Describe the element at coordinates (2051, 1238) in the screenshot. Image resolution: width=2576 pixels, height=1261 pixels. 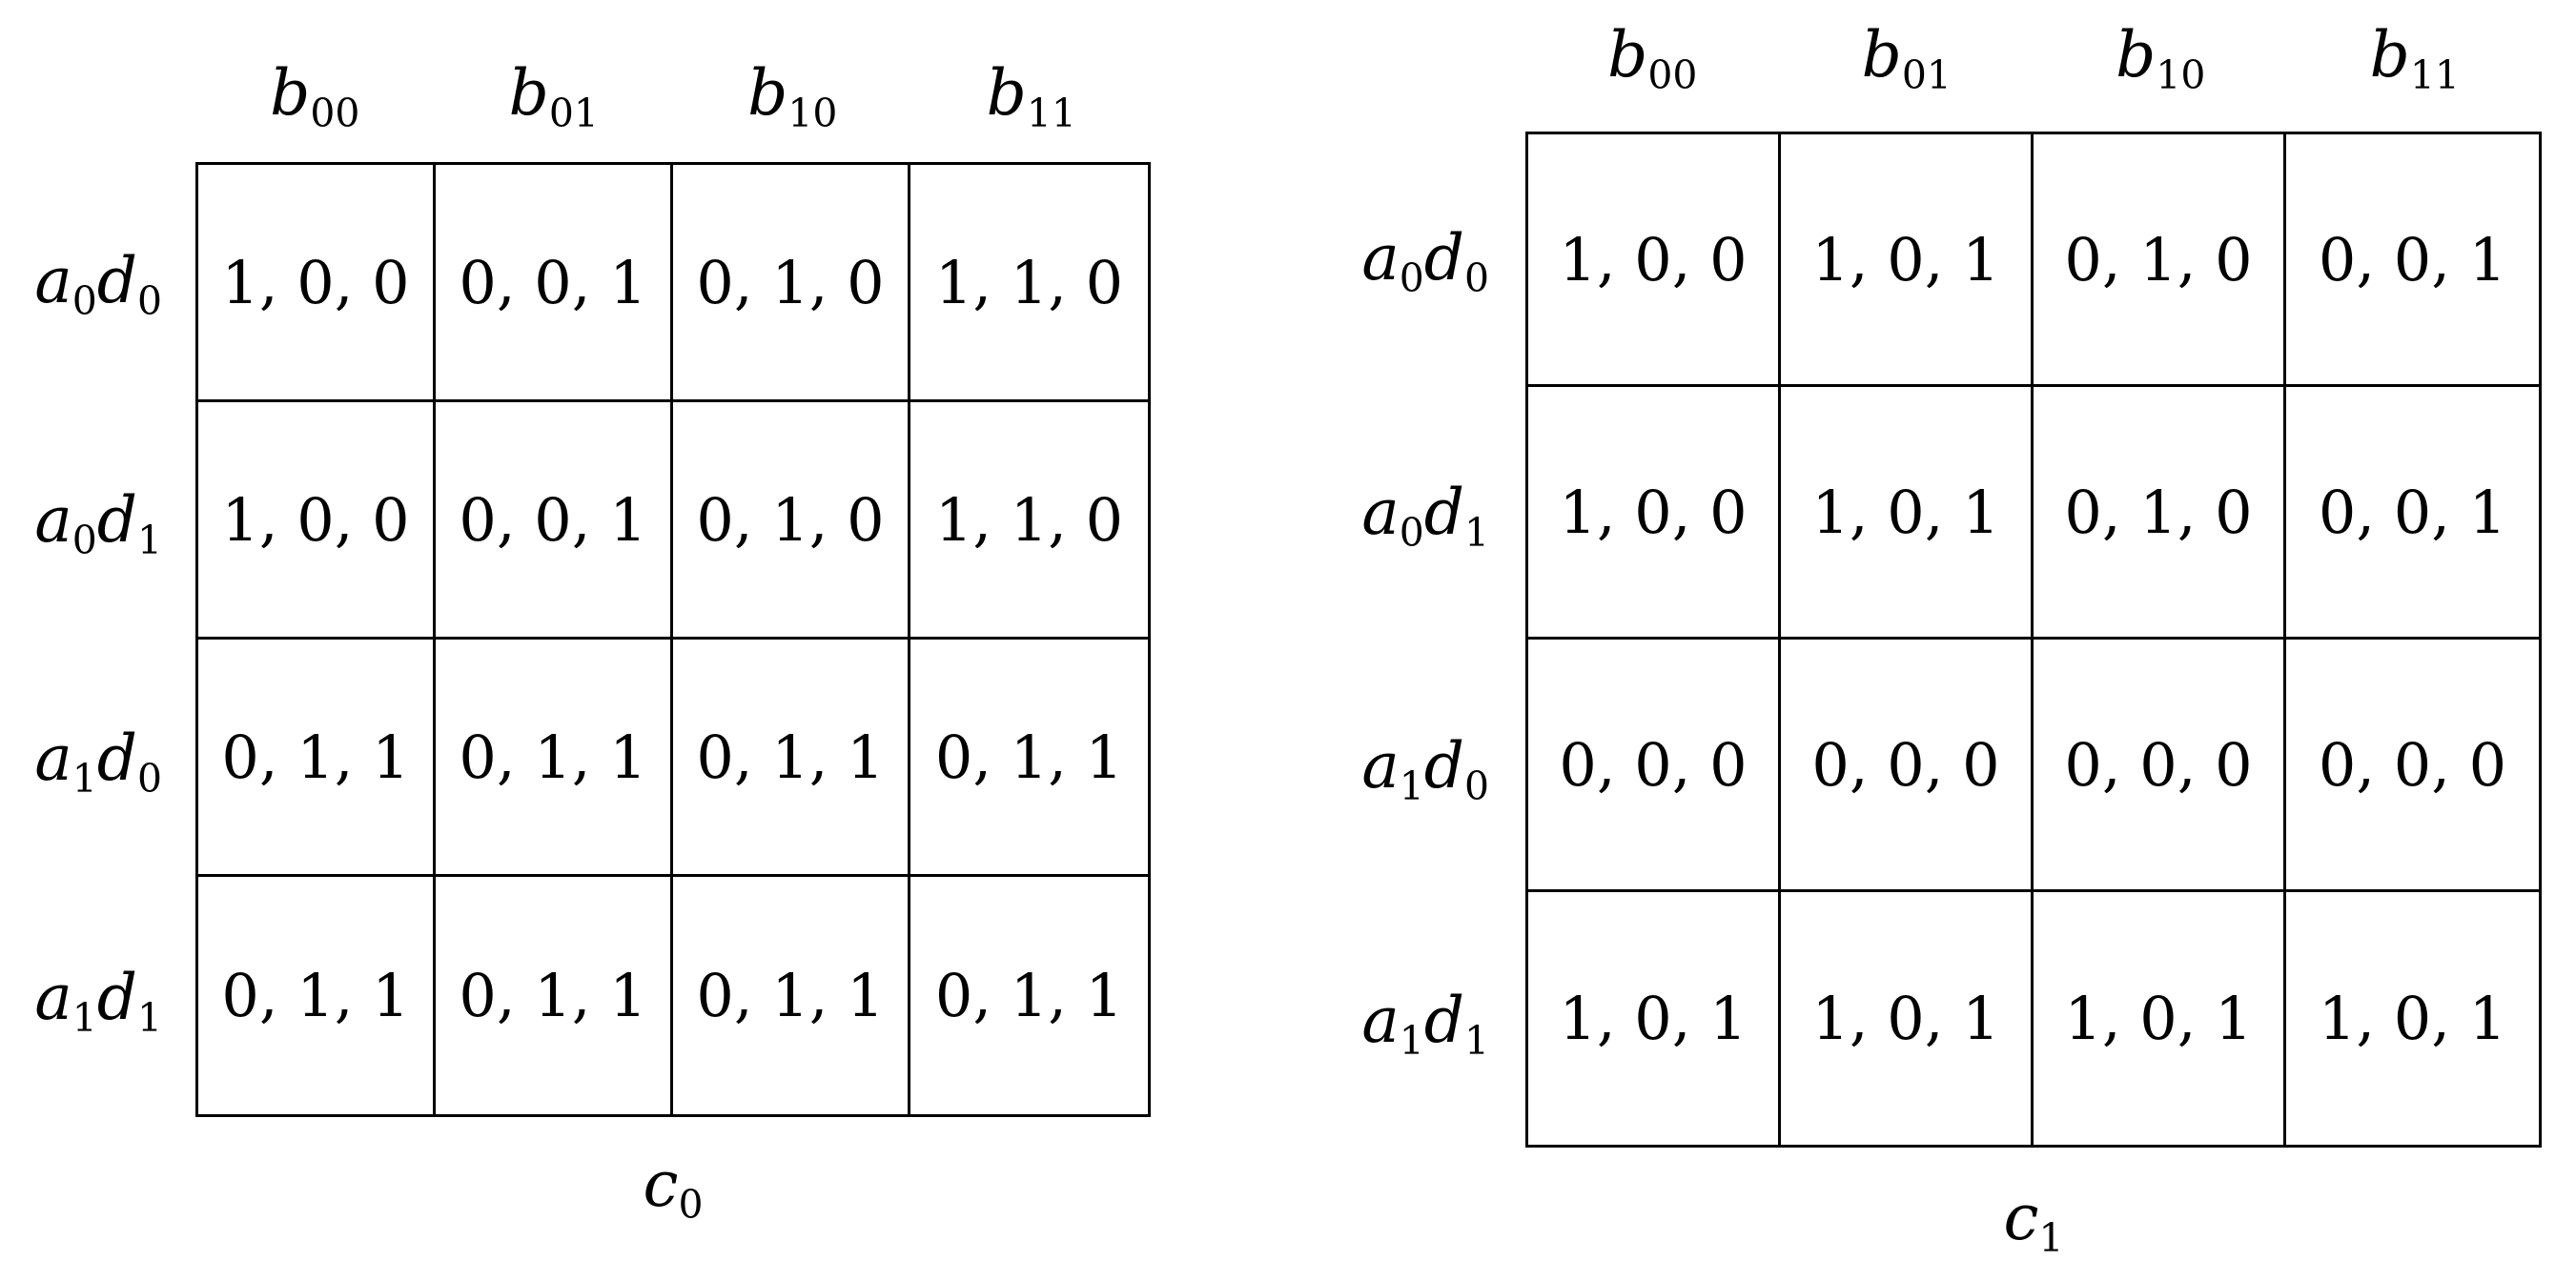
I see `matrix-caption-sub: 1` at that location.